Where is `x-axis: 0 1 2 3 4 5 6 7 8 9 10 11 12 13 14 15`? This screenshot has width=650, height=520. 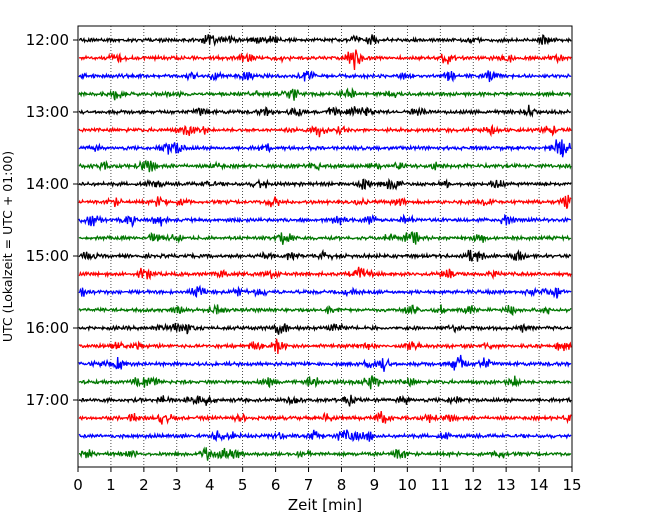
x-axis: 0 1 2 3 4 5 6 7 8 9 10 11 12 13 14 15 is located at coordinates (327, 480).